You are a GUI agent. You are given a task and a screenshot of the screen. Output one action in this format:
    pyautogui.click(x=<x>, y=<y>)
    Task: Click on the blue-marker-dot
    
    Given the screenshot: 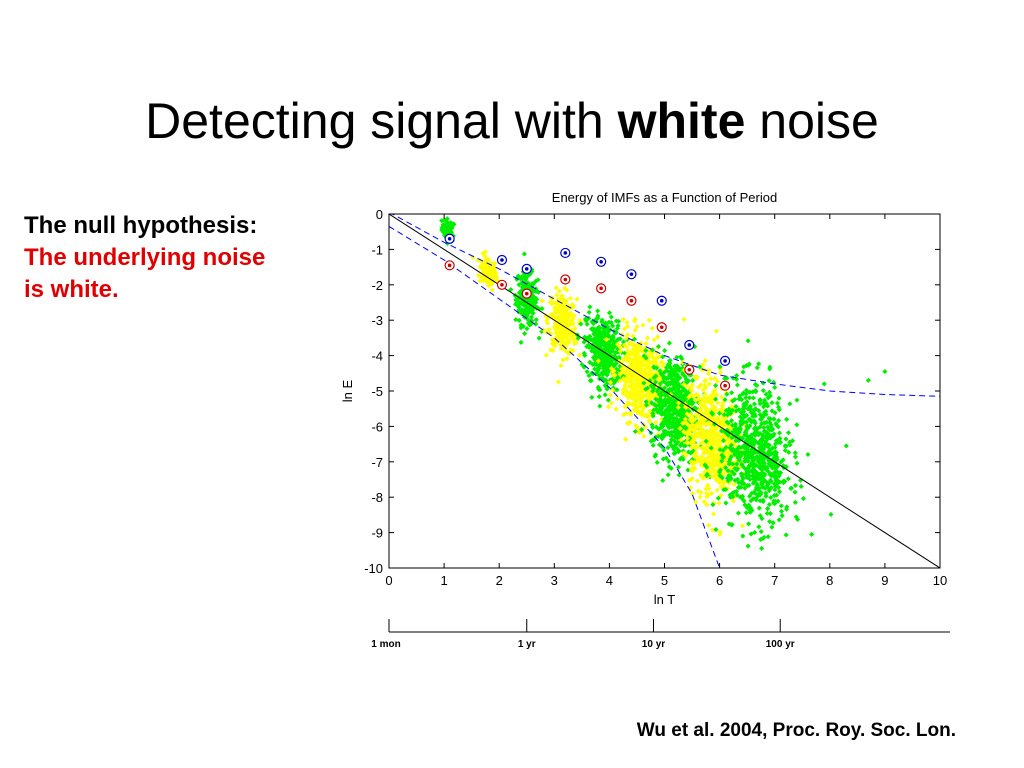 What is the action you would take?
    pyautogui.click(x=526, y=269)
    